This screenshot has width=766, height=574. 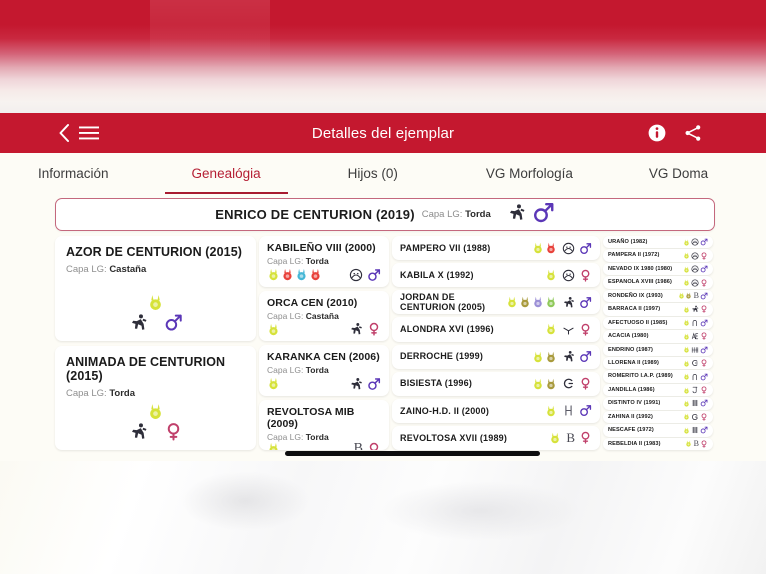 I want to click on root-capa-value: Torda, so click(x=478, y=214).